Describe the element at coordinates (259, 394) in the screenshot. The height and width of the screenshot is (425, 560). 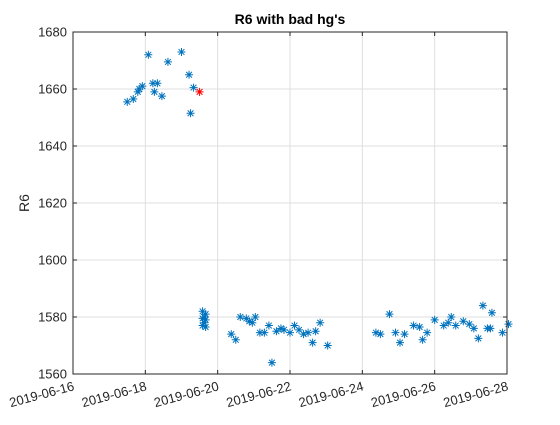
I see `x-tick-label: 2019-06-22` at that location.